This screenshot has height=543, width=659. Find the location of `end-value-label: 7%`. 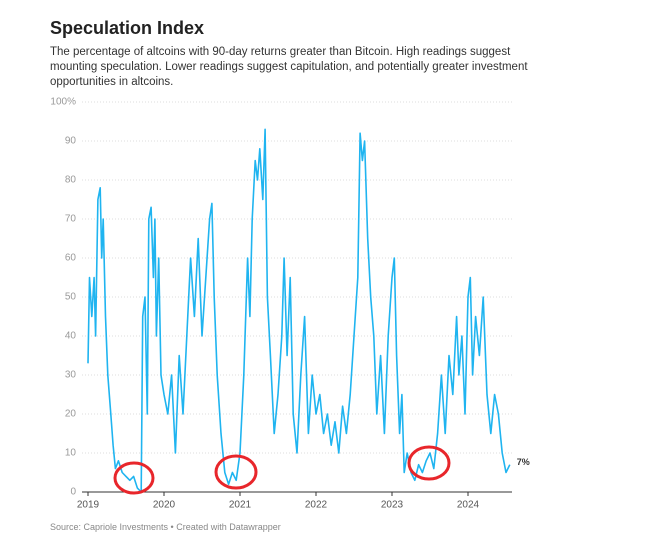

end-value-label: 7% is located at coordinates (523, 462).